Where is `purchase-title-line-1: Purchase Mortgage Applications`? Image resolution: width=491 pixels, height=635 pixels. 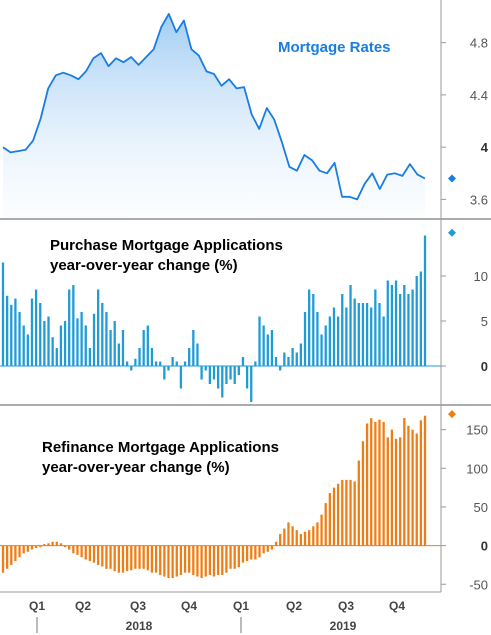
purchase-title-line-1: Purchase Mortgage Applications is located at coordinates (166, 245).